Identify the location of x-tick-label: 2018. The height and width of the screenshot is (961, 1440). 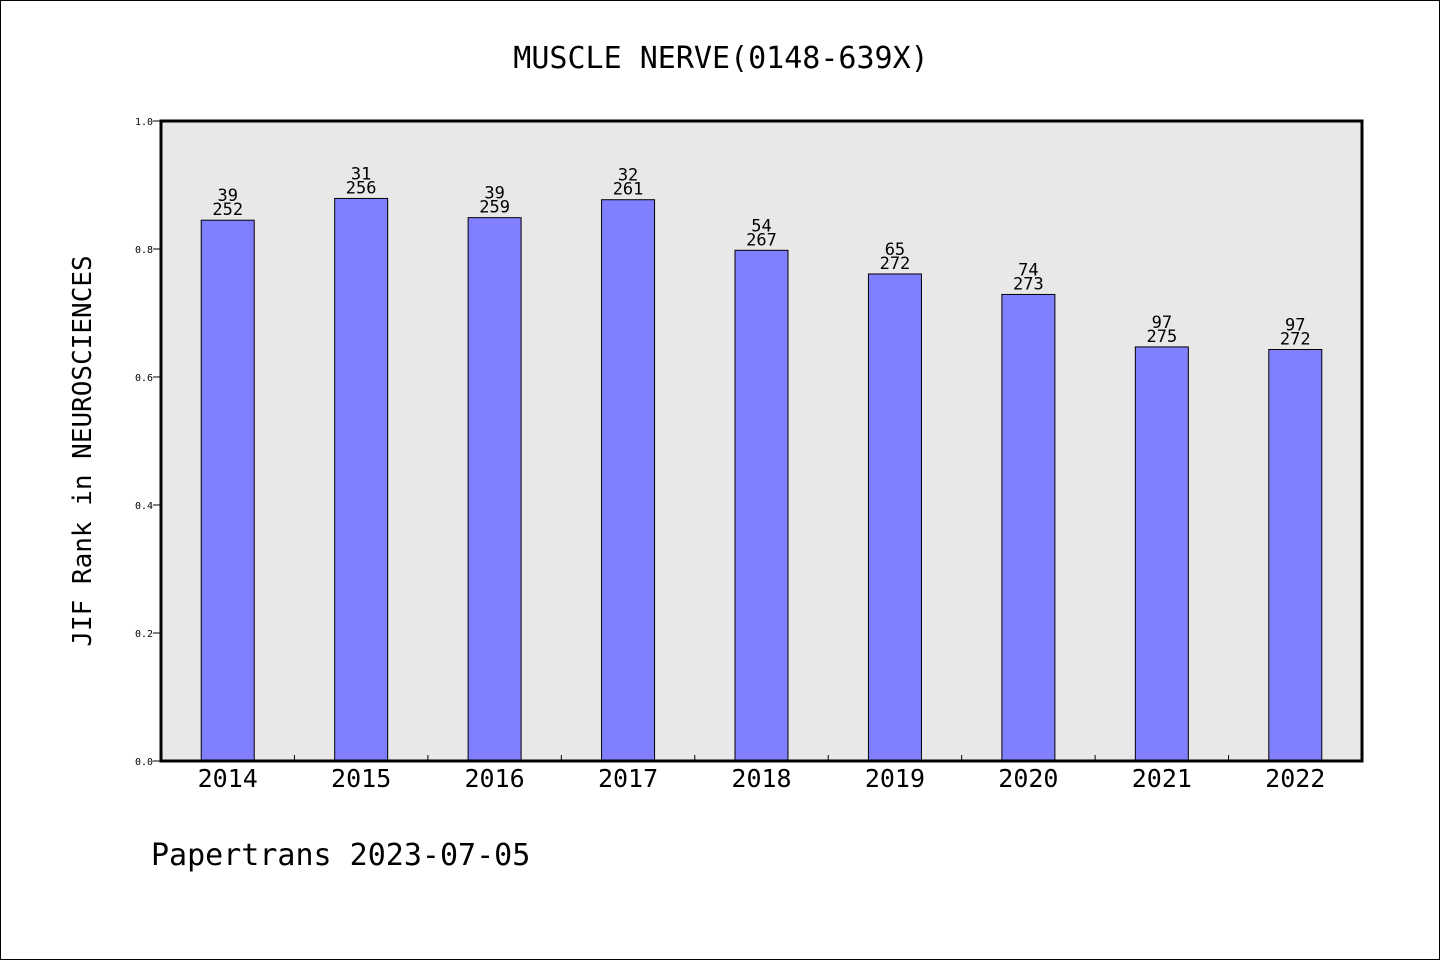
(761, 778).